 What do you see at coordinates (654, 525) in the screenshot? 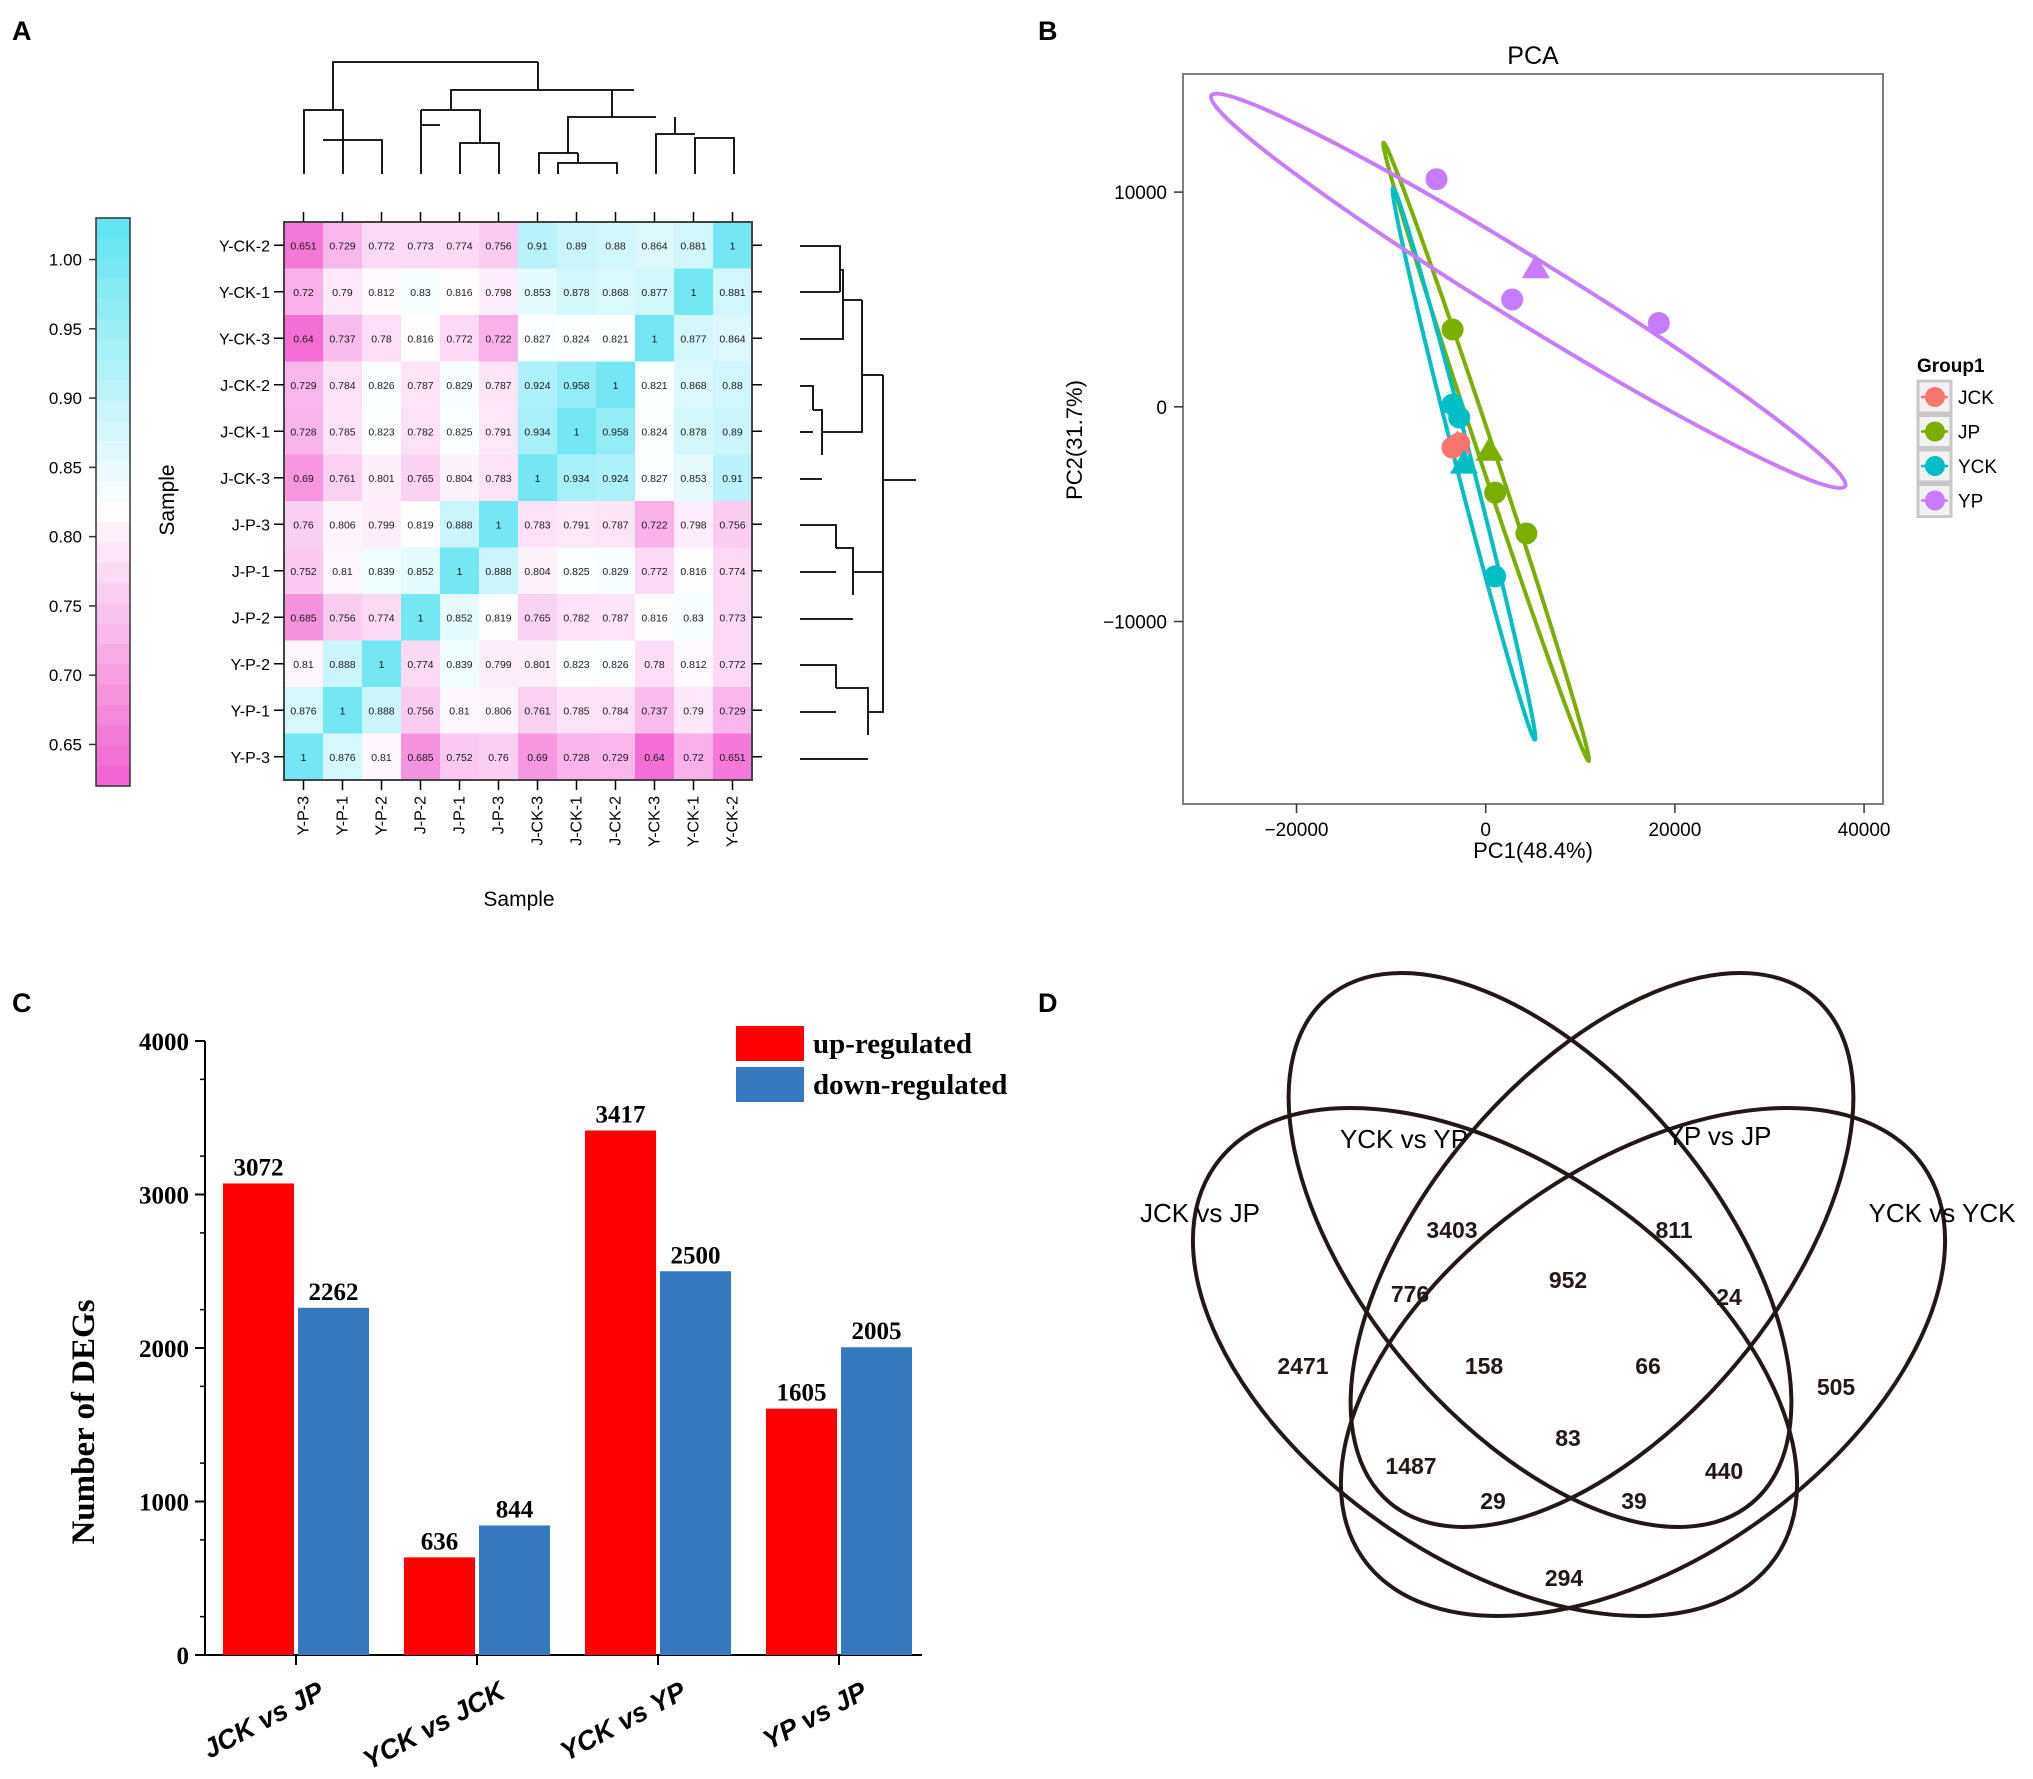
I see `heatmap-cell-value: 0.722` at bounding box center [654, 525].